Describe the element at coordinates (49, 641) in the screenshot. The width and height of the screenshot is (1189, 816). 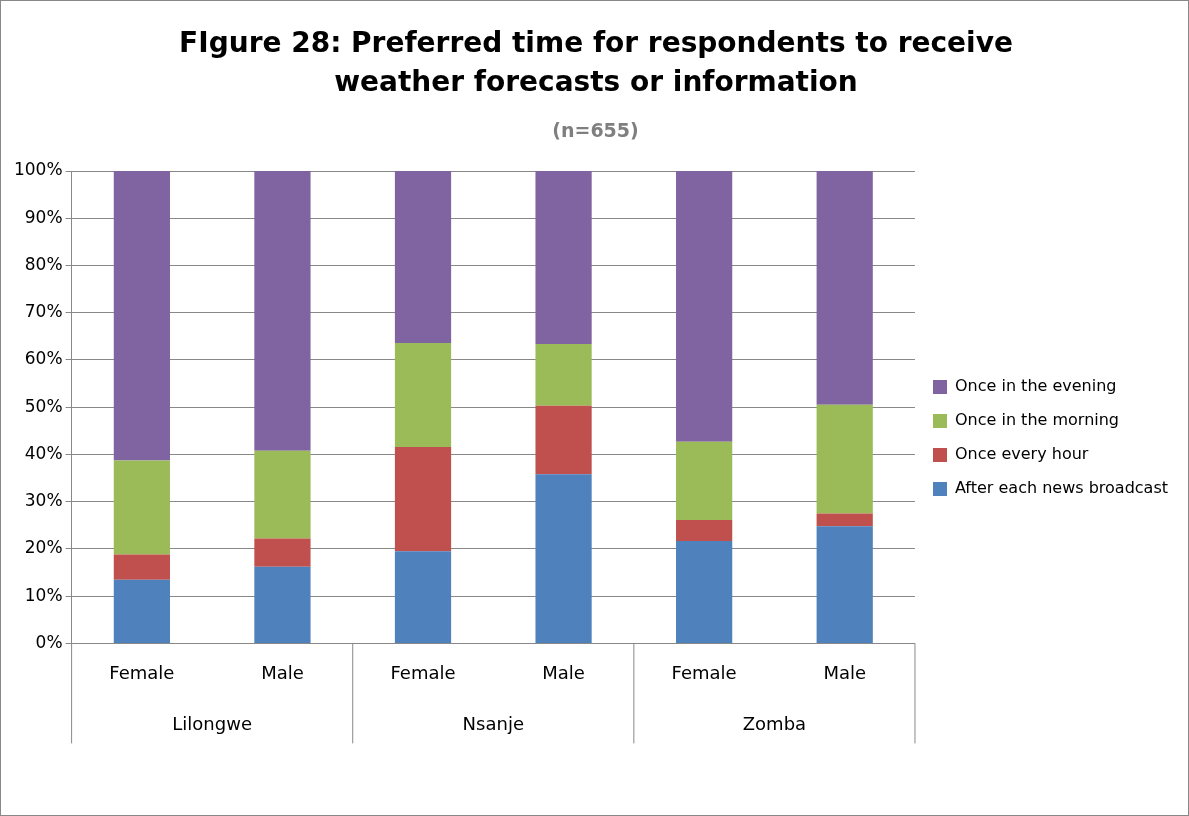
I see `y-tick-label: 0%` at that location.